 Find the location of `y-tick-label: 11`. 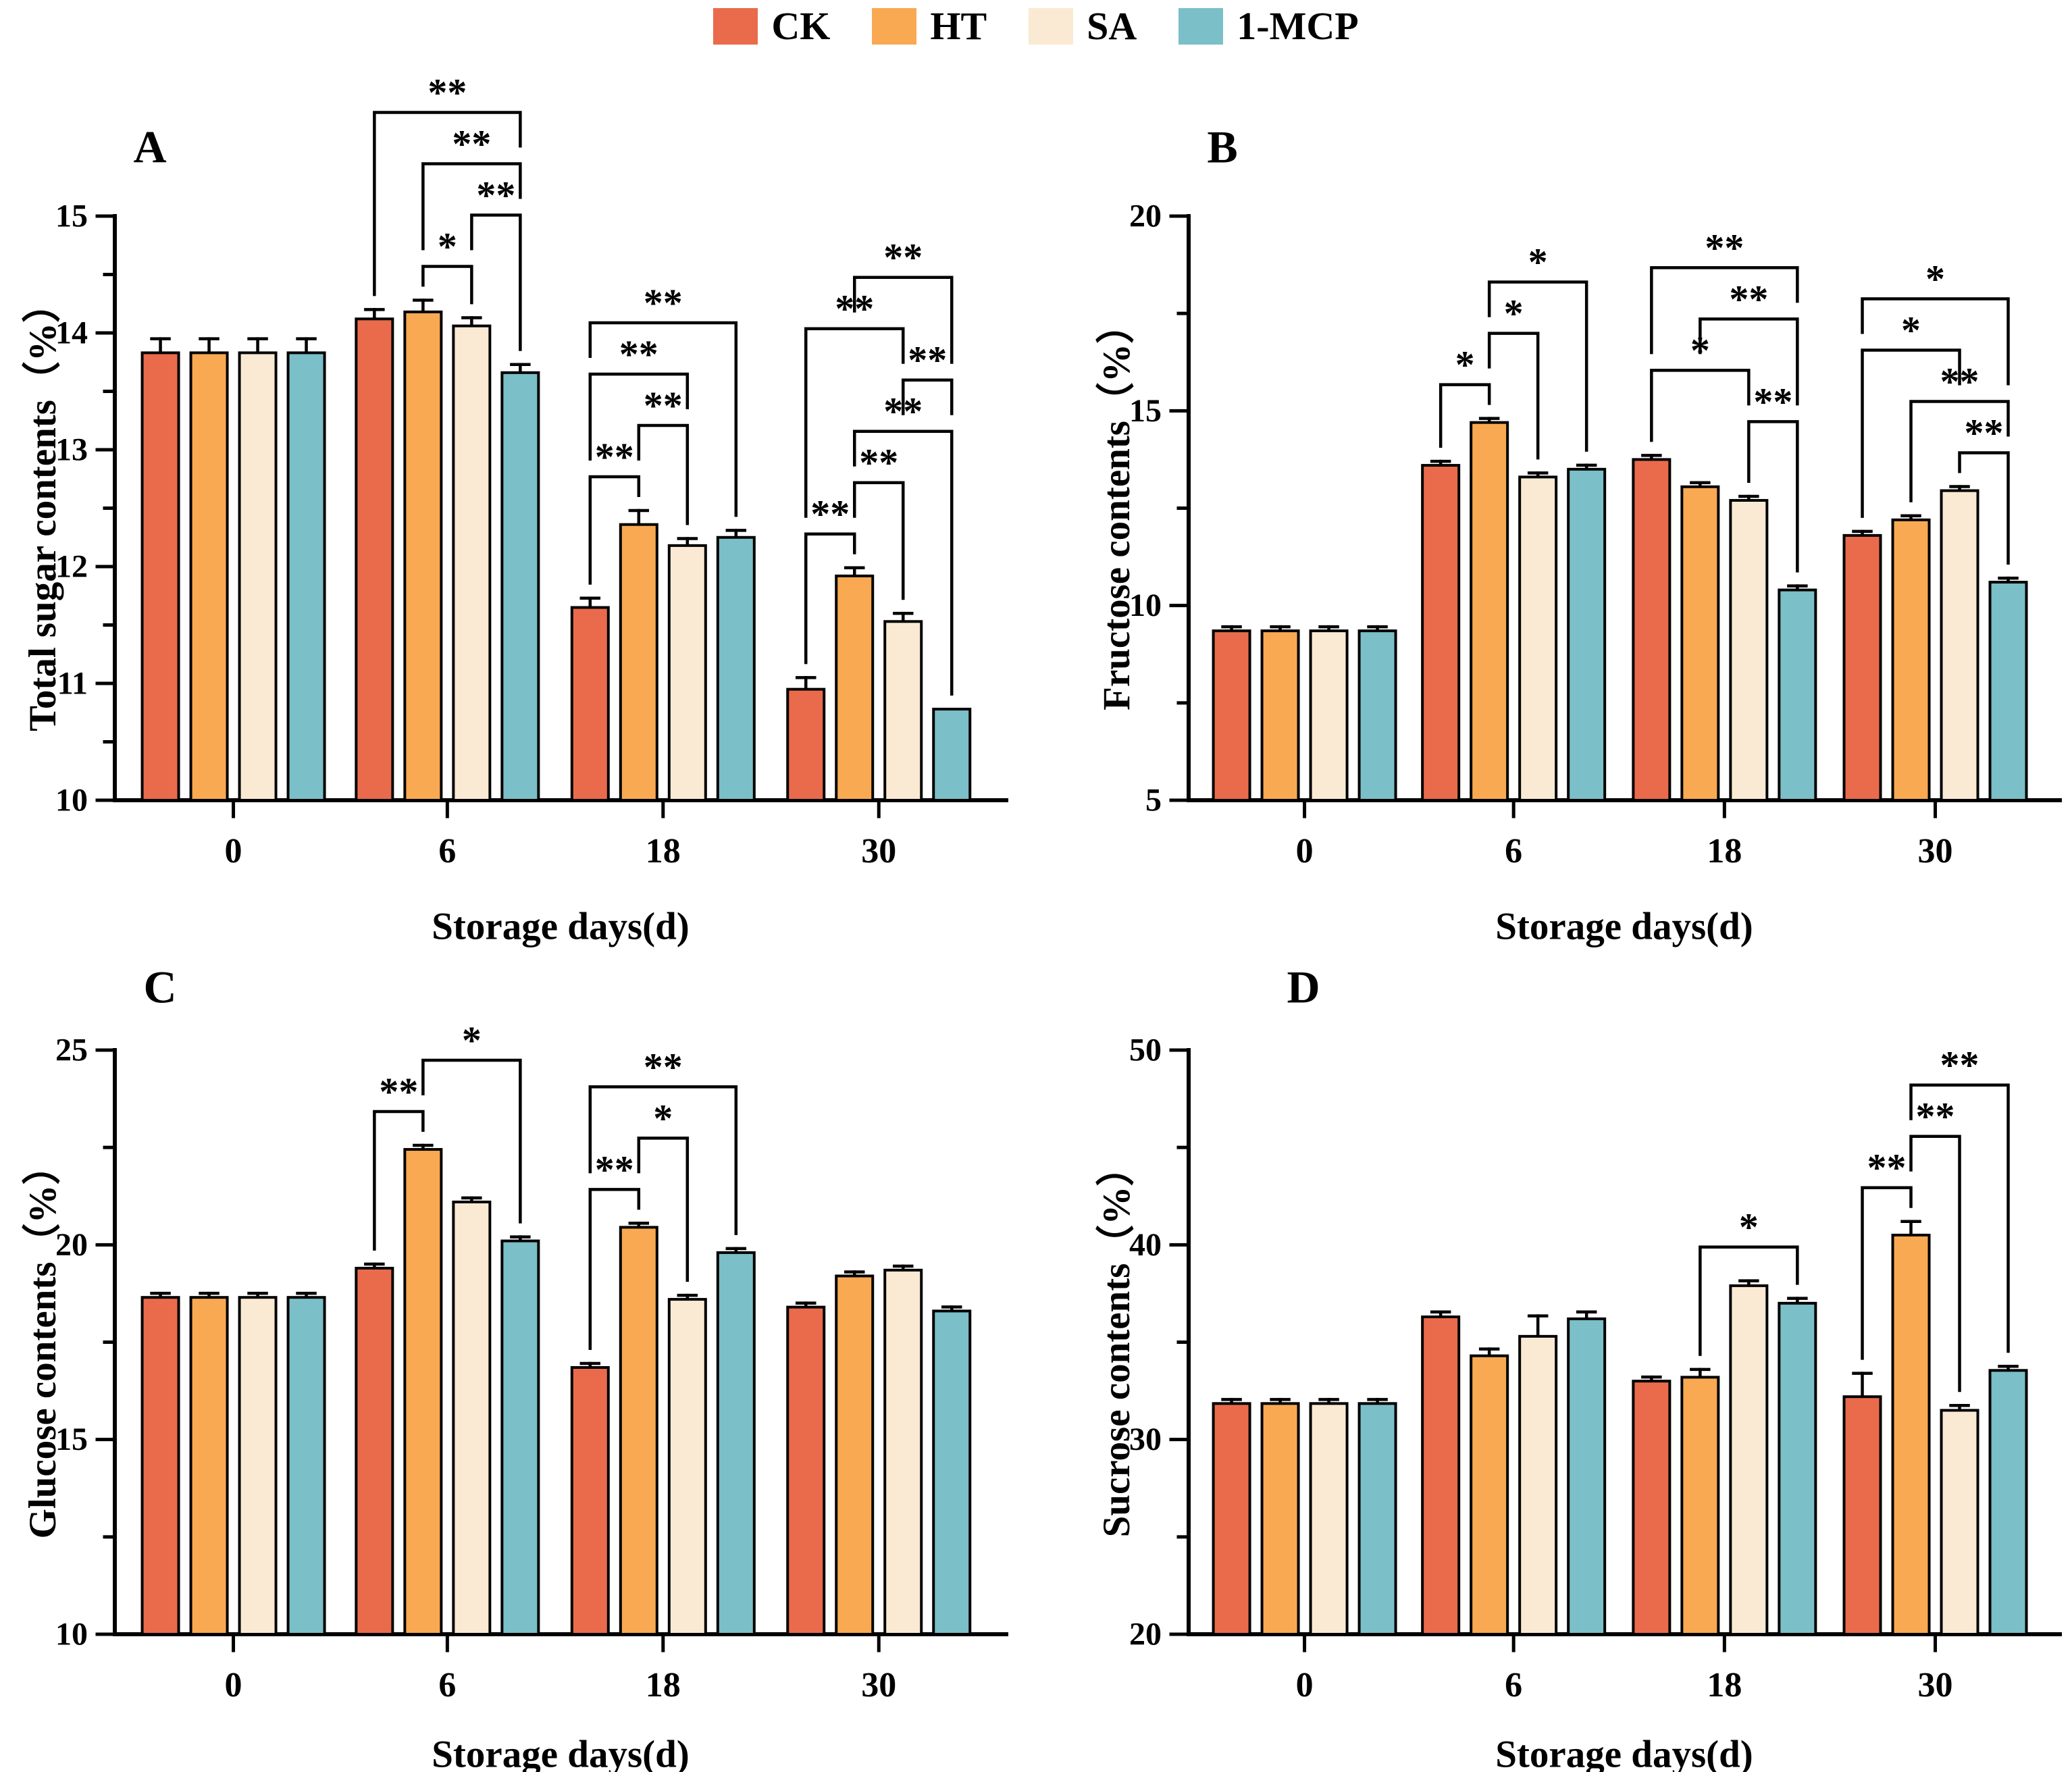

y-tick-label: 11 is located at coordinates (72, 684).